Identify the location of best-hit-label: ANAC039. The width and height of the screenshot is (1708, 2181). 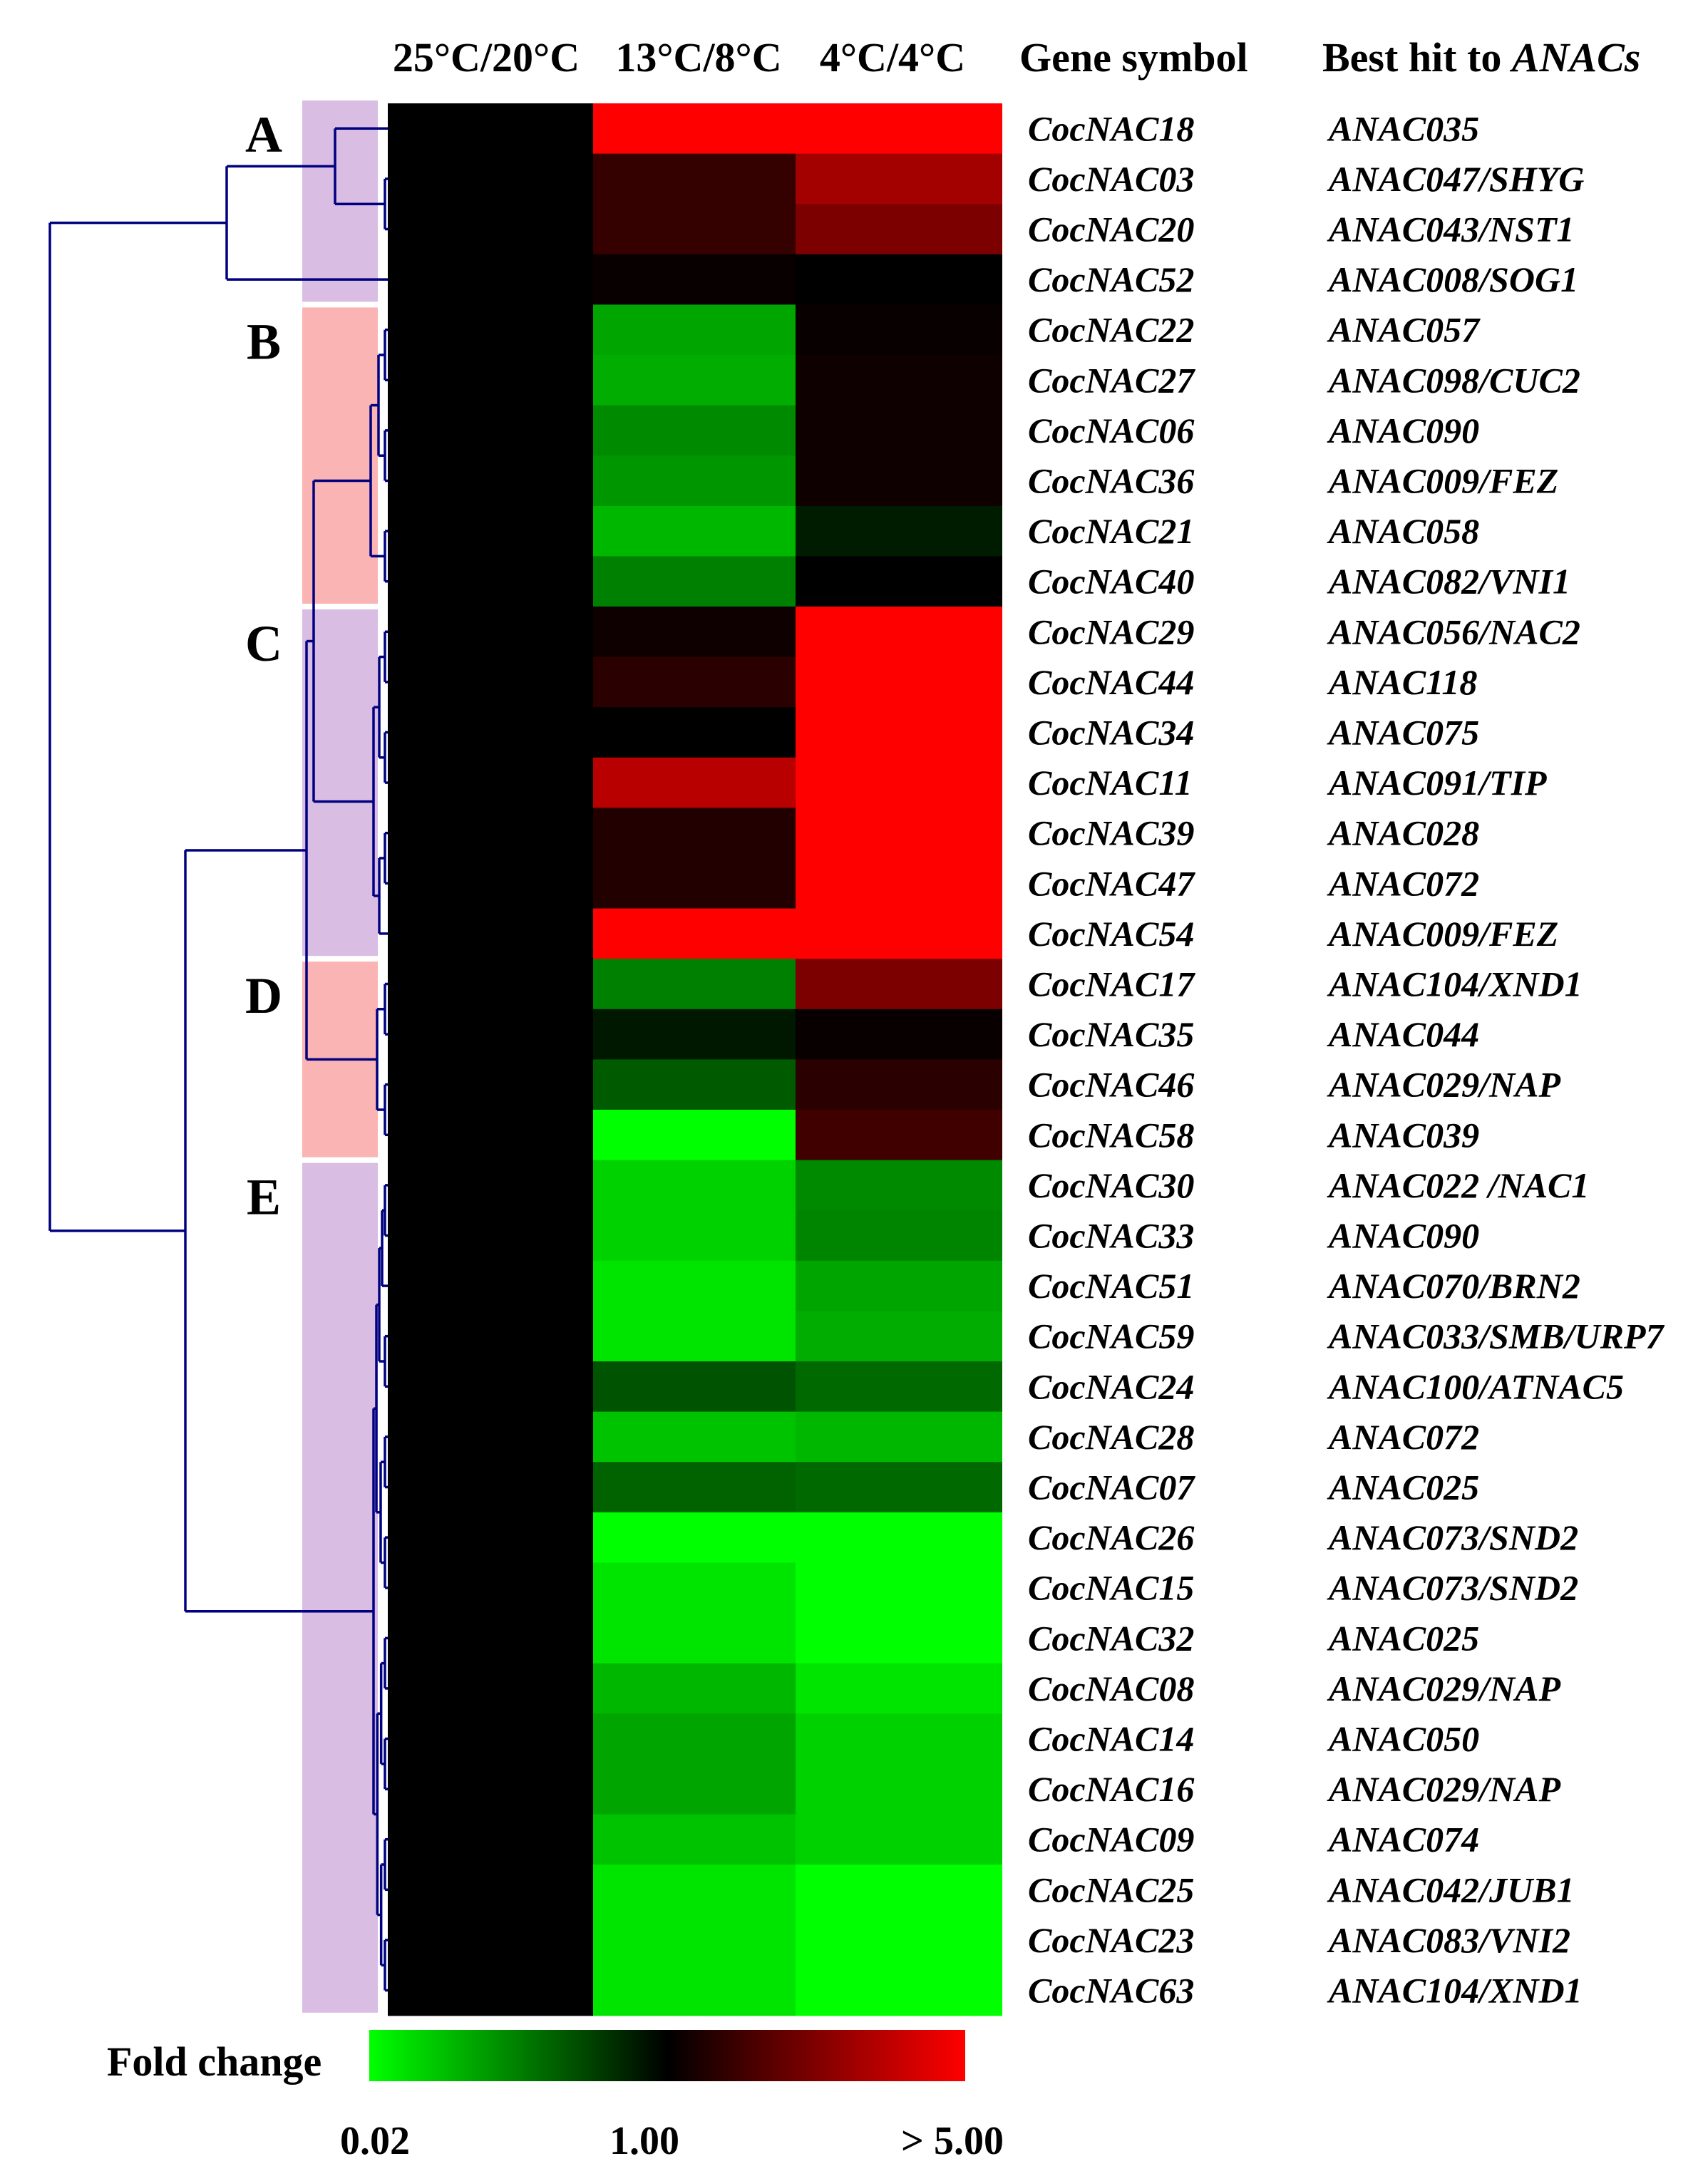
(1403, 1135).